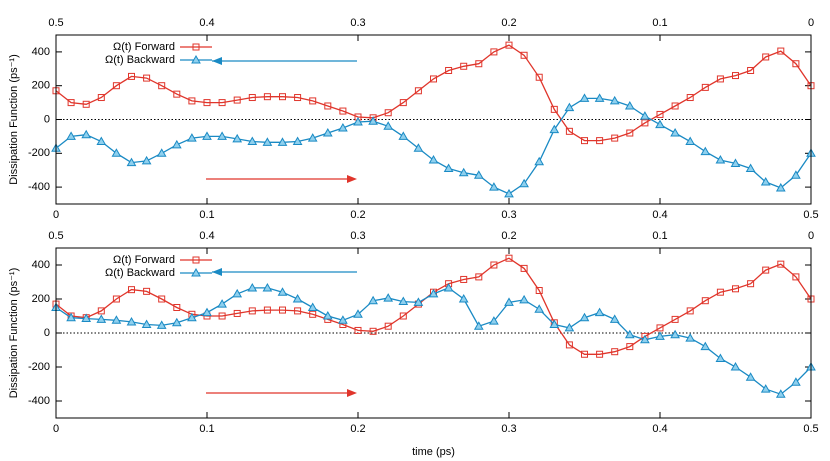 Image resolution: width=830 pixels, height=461 pixels. What do you see at coordinates (659, 236) in the screenshot?
I see `x2-tick-label: 0.1` at bounding box center [659, 236].